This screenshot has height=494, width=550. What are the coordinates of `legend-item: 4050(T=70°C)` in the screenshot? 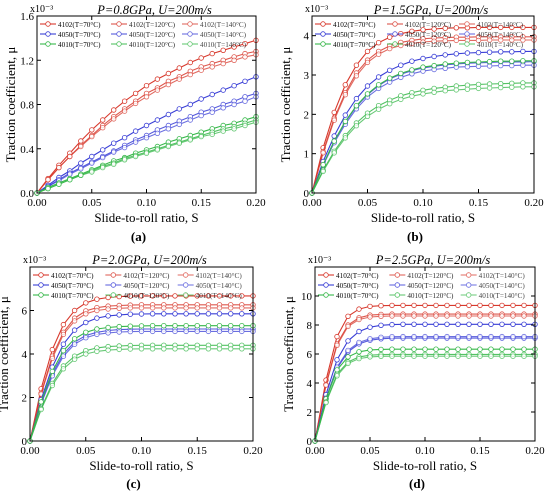 It's located at (348, 286).